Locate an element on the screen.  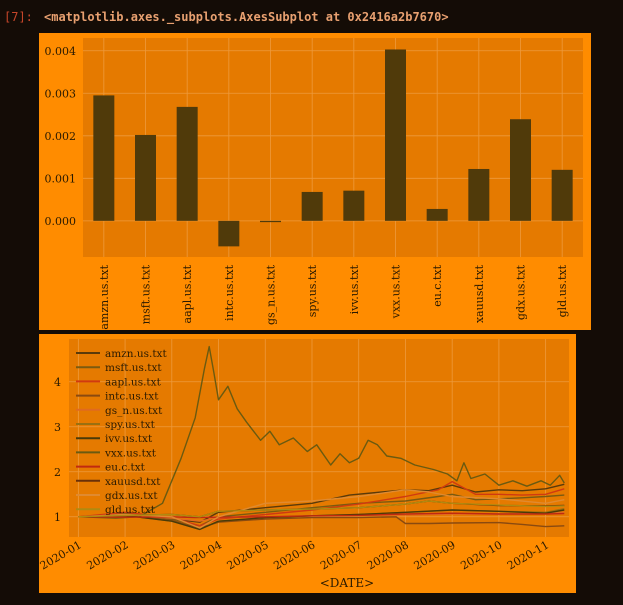
y-tick-label: 0.001 is located at coordinates (61, 178).